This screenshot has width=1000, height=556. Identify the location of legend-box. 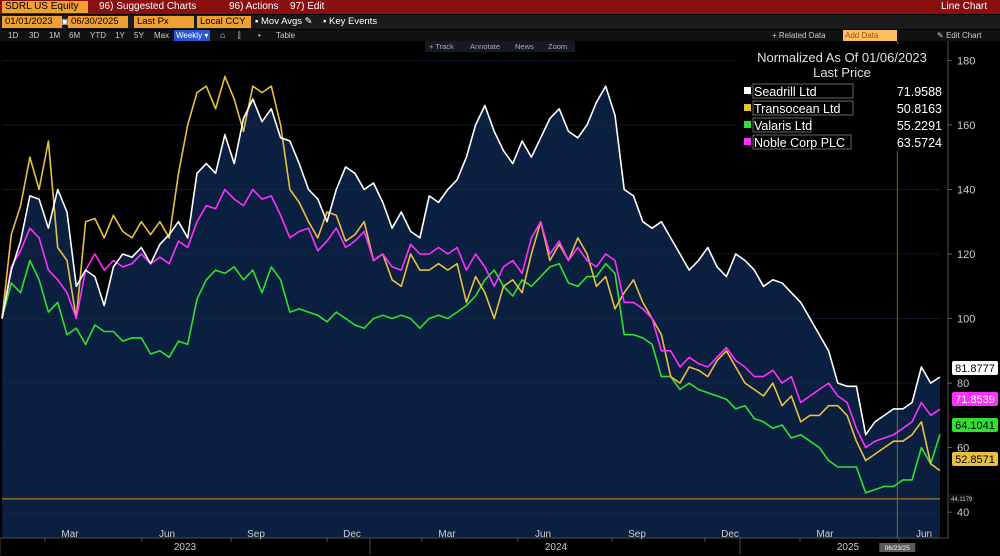
(842, 97).